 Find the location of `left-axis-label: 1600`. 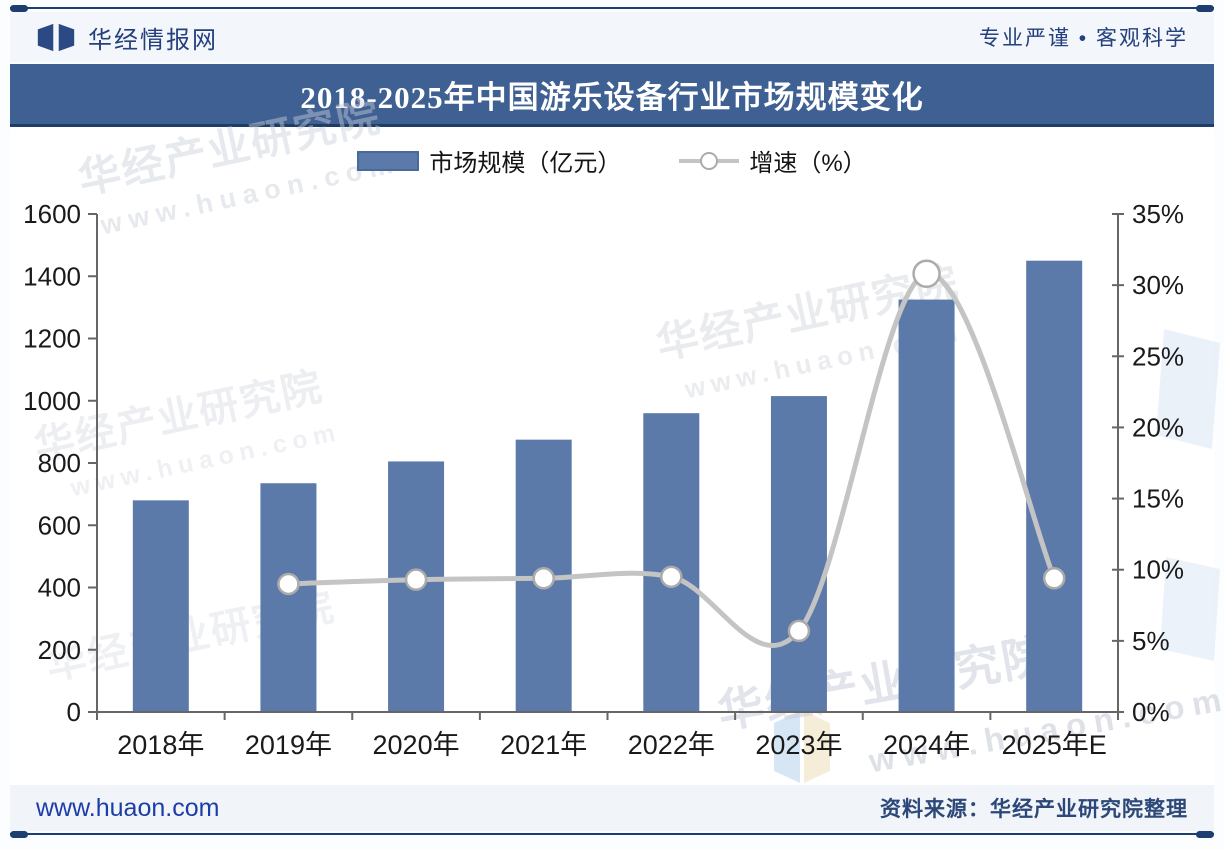

left-axis-label: 1600 is located at coordinates (52, 214).